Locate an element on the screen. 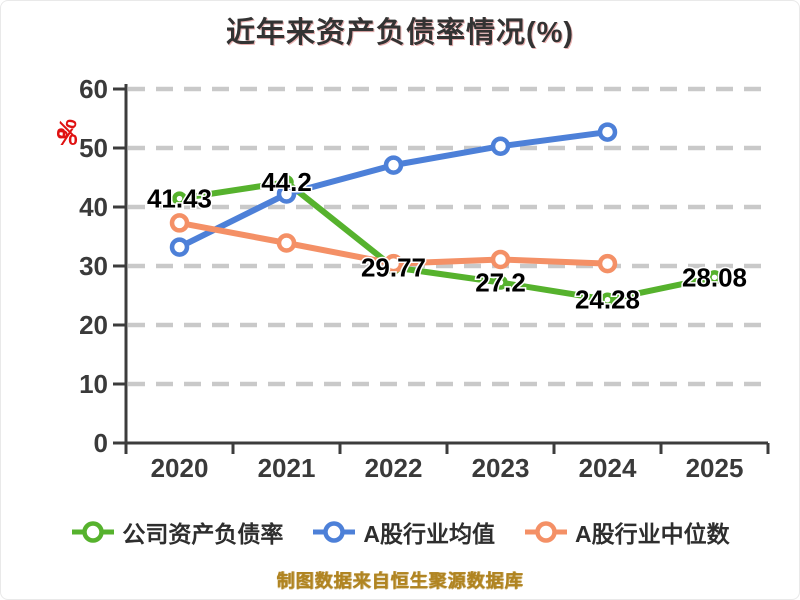  svg-text: 60 is located at coordinates (93, 89).